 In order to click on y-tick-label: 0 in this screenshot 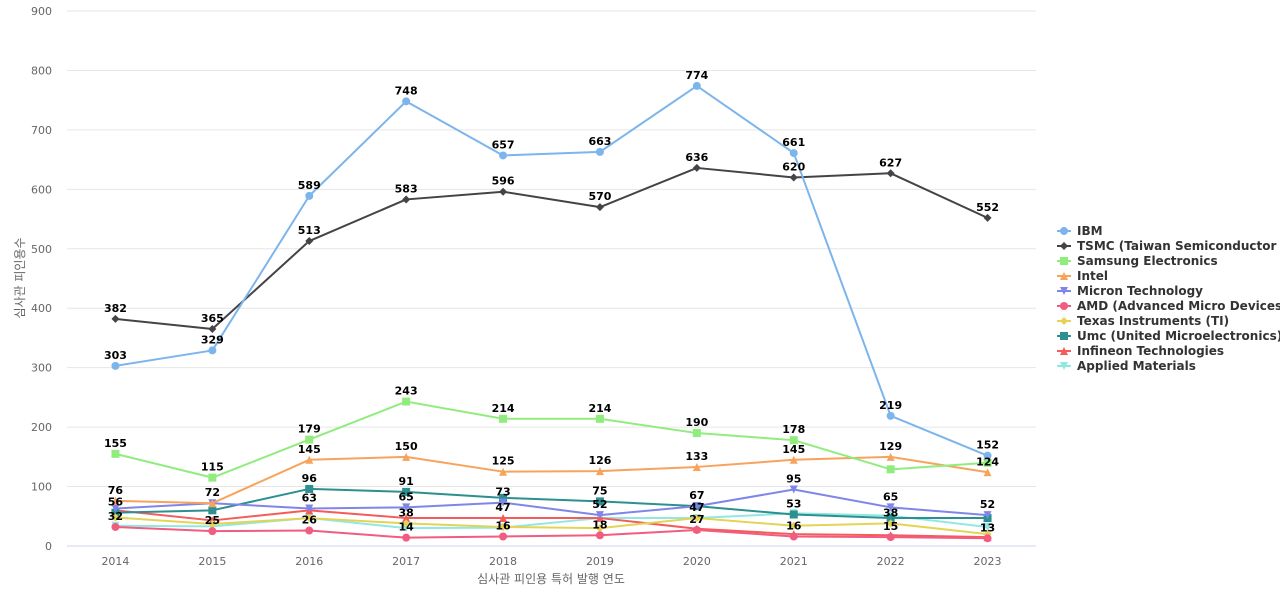, I will do `click(48, 546)`.